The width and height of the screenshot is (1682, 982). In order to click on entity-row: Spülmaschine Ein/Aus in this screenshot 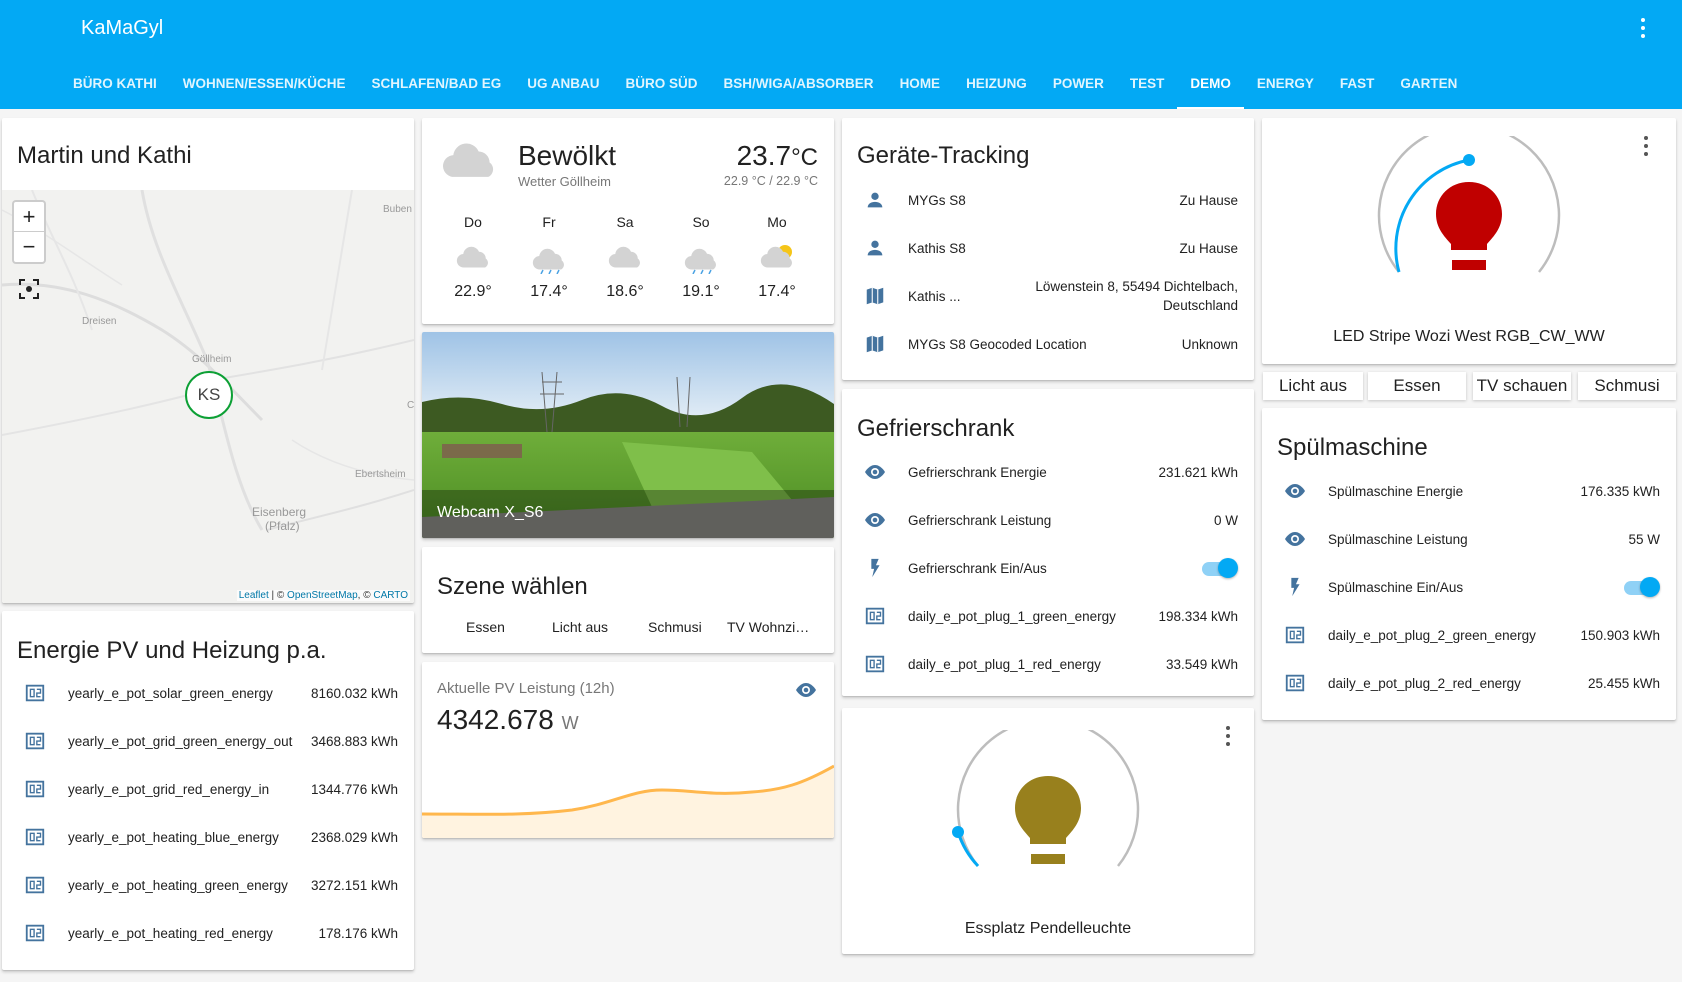, I will do `click(1469, 587)`.